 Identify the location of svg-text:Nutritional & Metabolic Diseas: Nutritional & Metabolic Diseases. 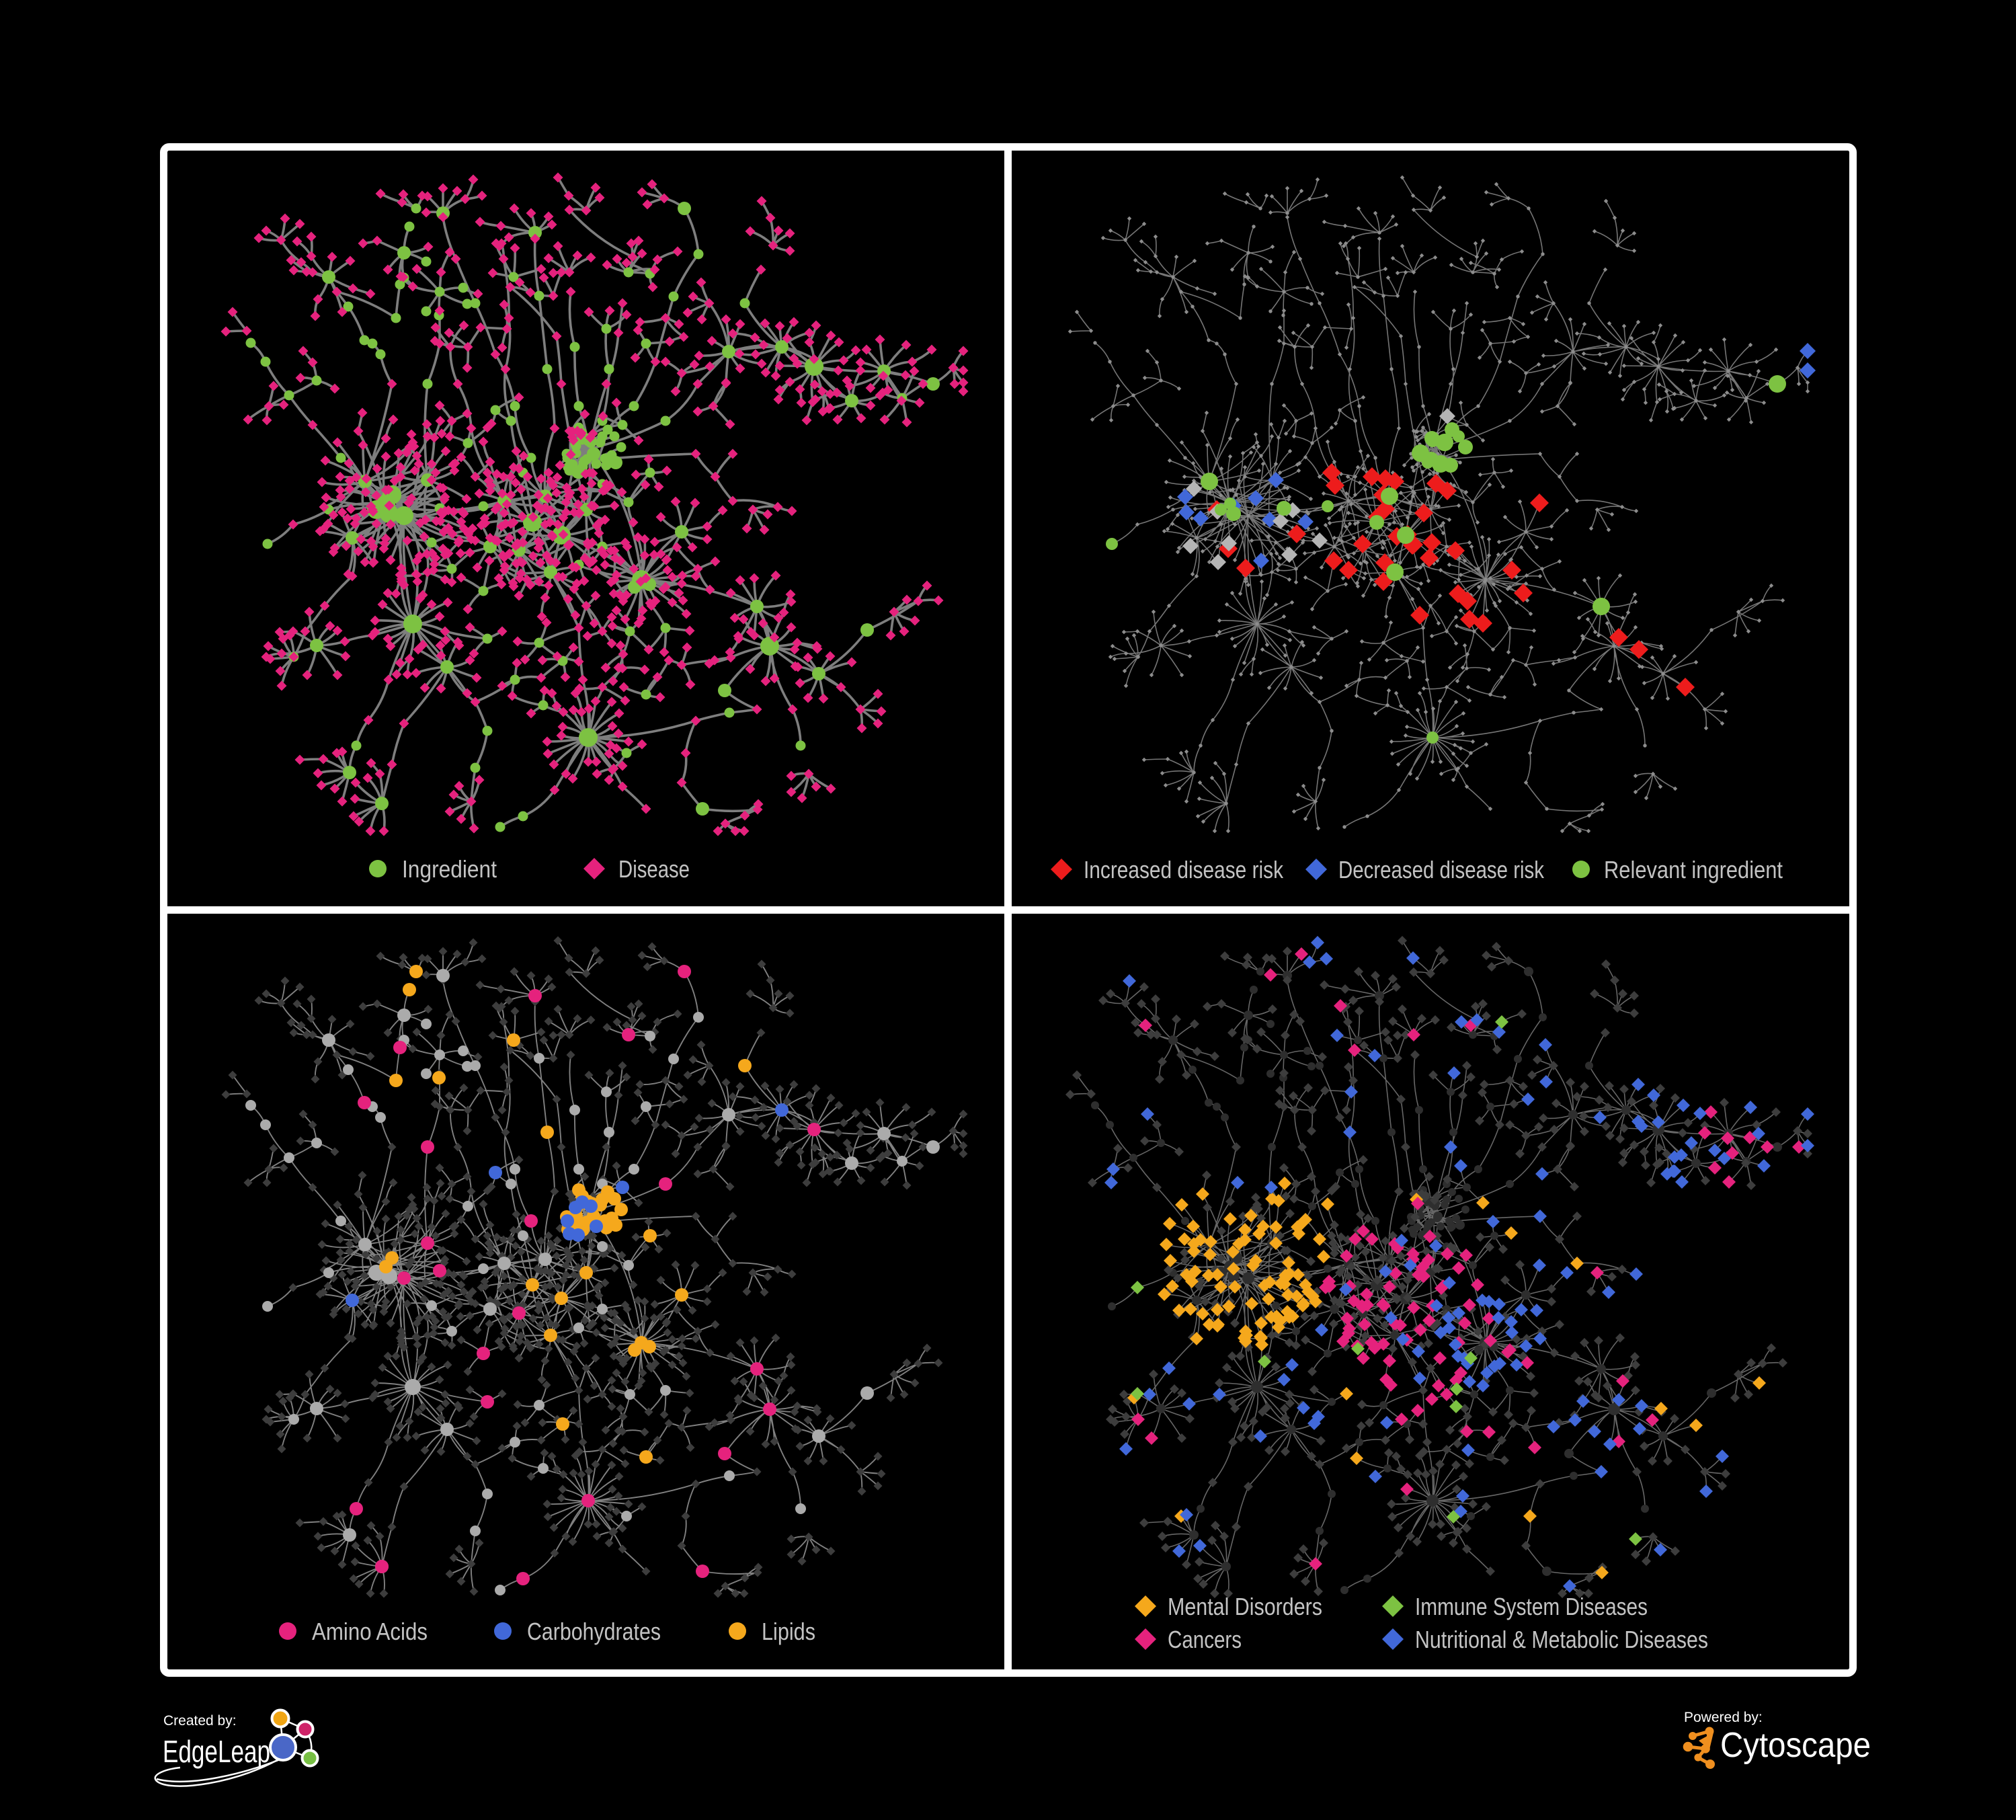
(1561, 1639).